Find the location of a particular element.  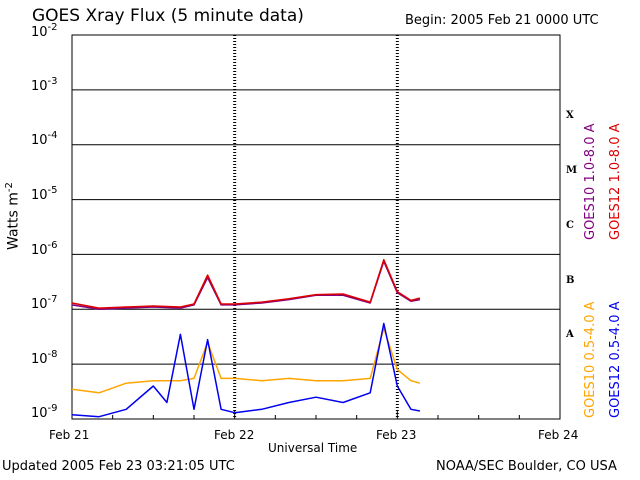

y-tick-label: 10⁻² is located at coordinates (44, 31).